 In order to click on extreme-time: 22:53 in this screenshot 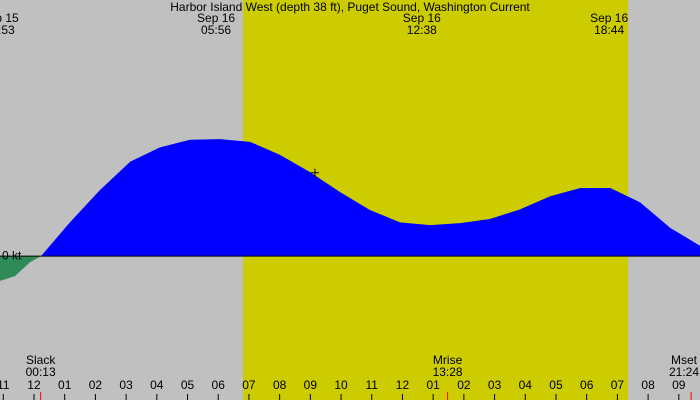, I will do `click(7, 30)`.